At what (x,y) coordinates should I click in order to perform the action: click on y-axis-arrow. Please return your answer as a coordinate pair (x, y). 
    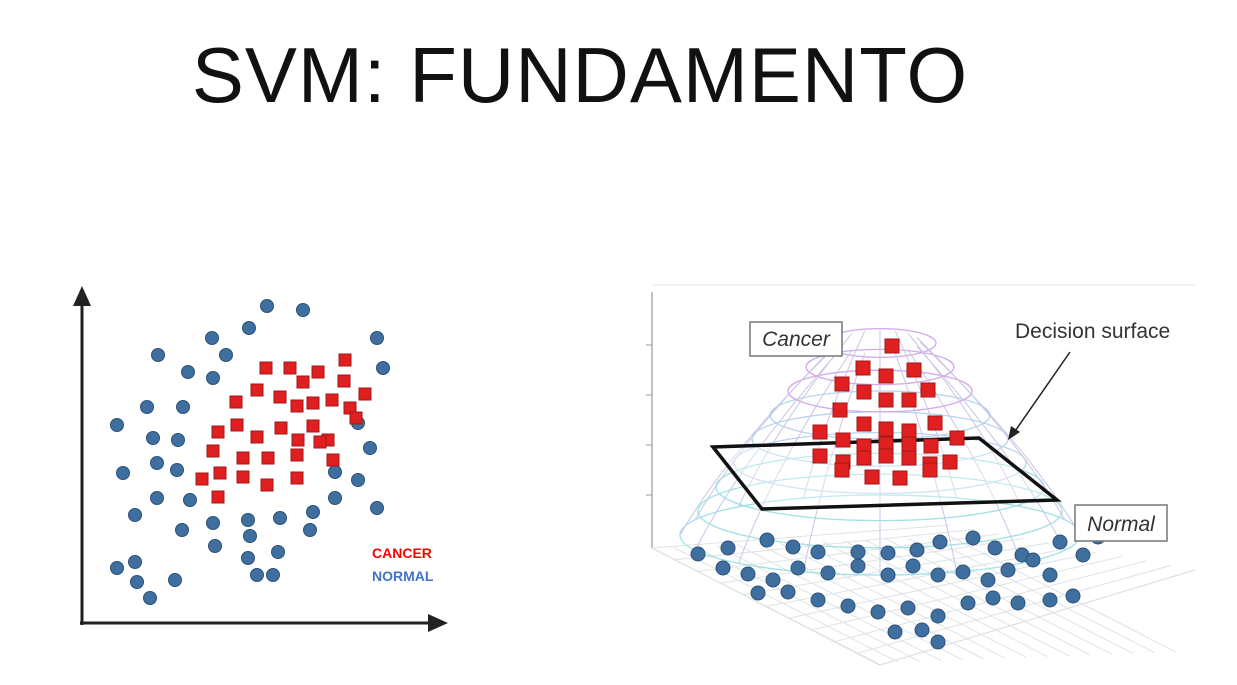
    Looking at the image, I should click on (82, 296).